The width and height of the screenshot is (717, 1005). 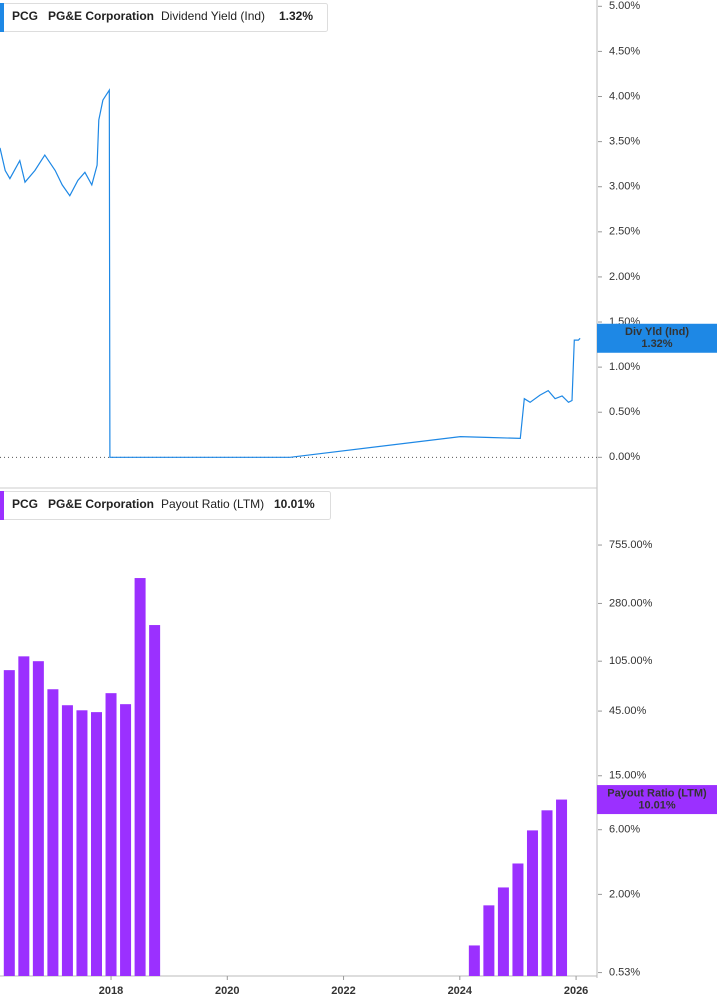 What do you see at coordinates (657, 805) in the screenshot?
I see `callout-value: 10.01%` at bounding box center [657, 805].